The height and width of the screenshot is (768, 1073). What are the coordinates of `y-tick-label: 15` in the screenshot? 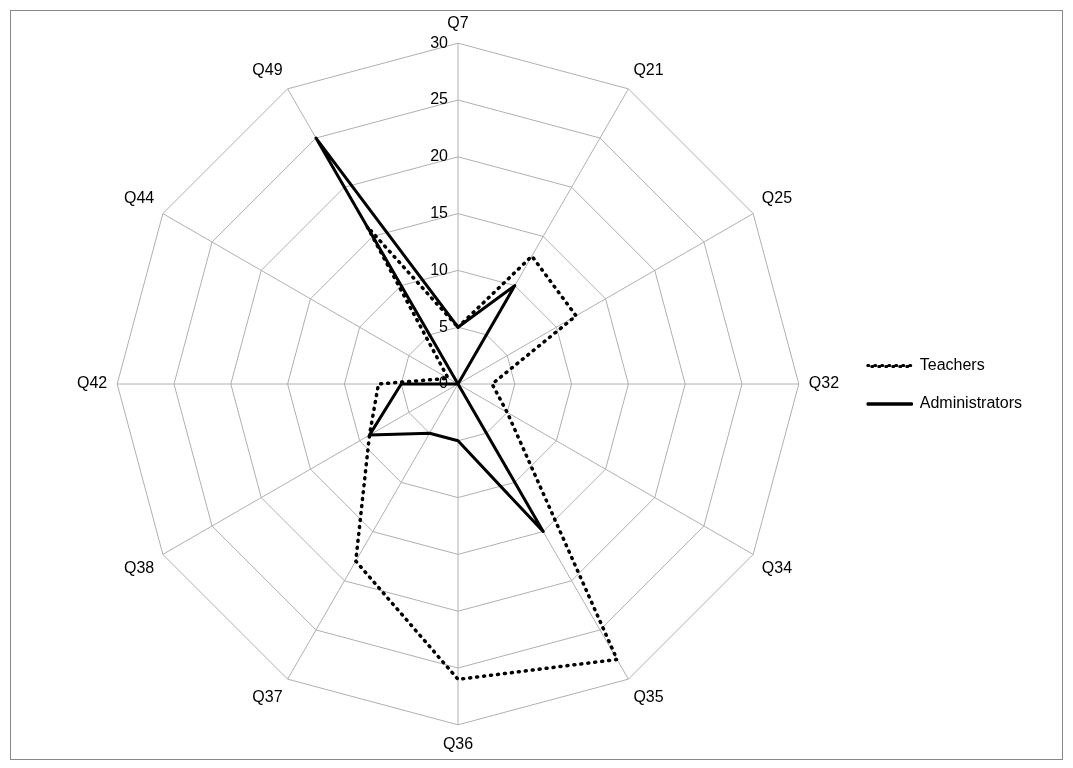 It's located at (439, 213).